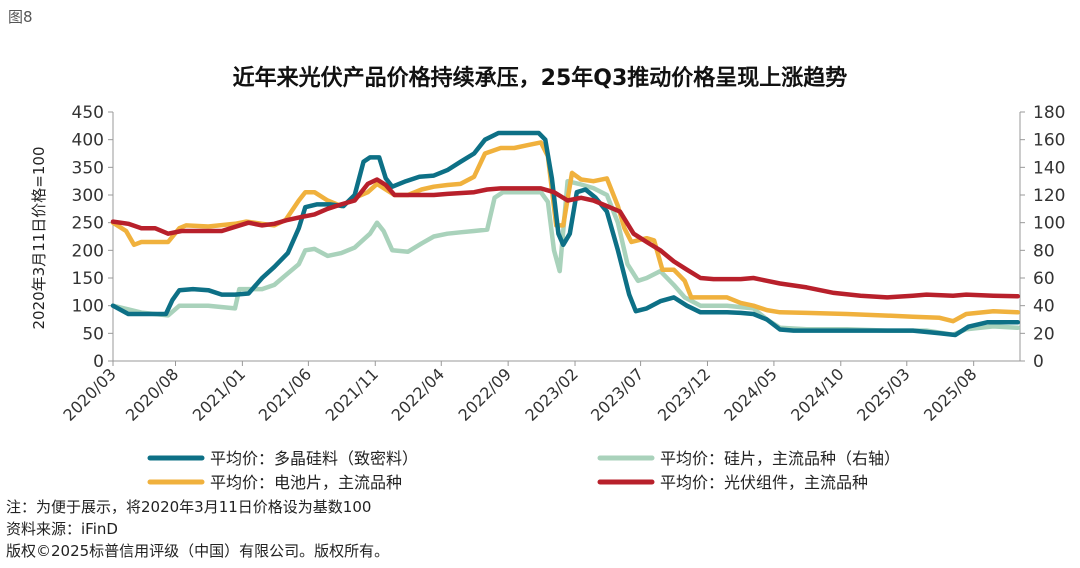 This screenshot has width=1080, height=568. What do you see at coordinates (352, 394) in the screenshot?
I see `x-axis-tick-label: 2021/11` at bounding box center [352, 394].